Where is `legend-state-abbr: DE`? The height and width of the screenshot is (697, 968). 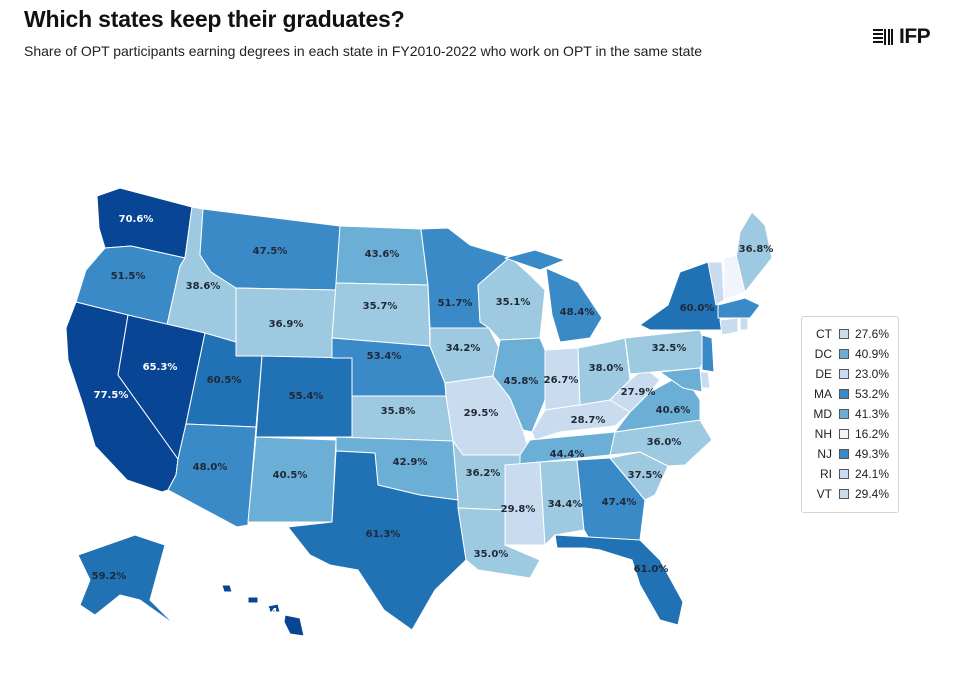
legend-state-abbr: DE is located at coordinates (823, 374).